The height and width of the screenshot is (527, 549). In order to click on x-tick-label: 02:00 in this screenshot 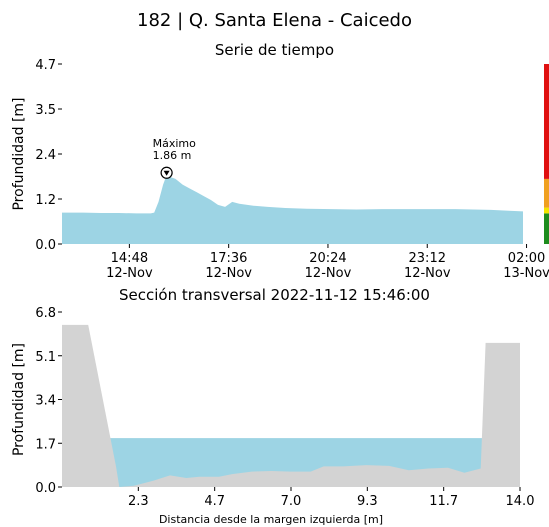, I will do `click(526, 258)`.